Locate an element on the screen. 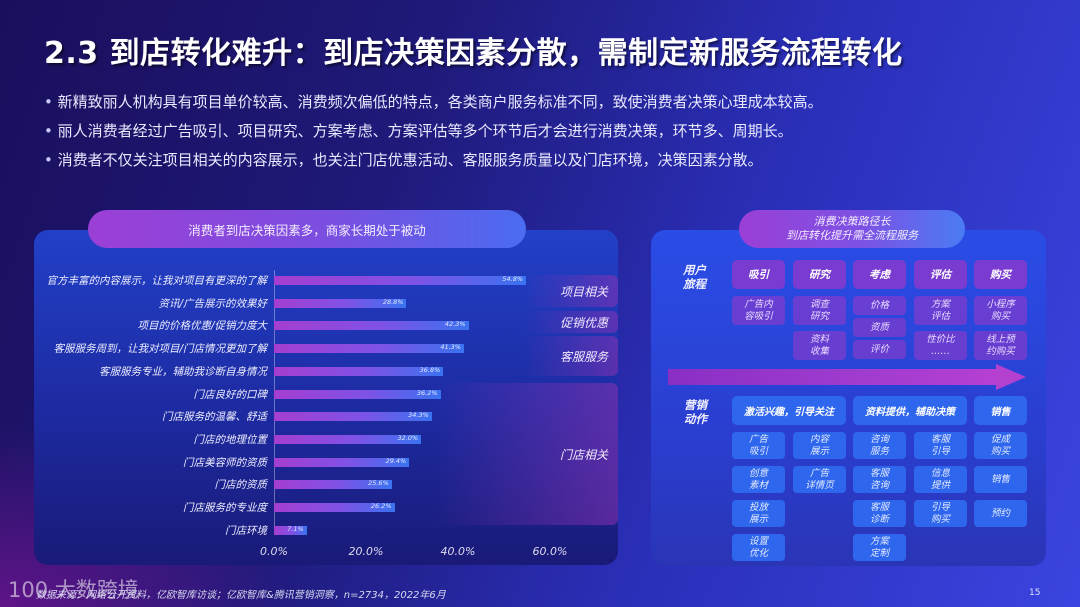 The image size is (1080, 607). bar: 32.0% is located at coordinates (348, 438).